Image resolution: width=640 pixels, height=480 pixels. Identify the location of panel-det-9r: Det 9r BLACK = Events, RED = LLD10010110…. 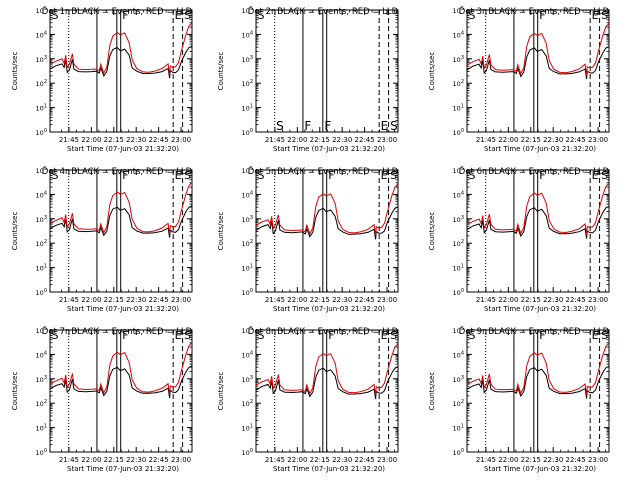
(519, 399).